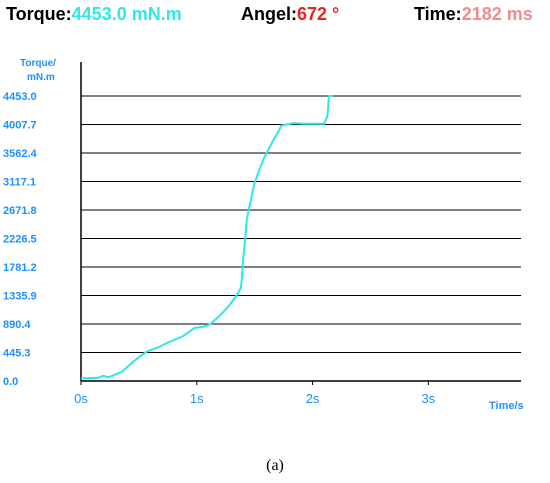  What do you see at coordinates (429, 398) in the screenshot?
I see `x-tick-label: 3s` at bounding box center [429, 398].